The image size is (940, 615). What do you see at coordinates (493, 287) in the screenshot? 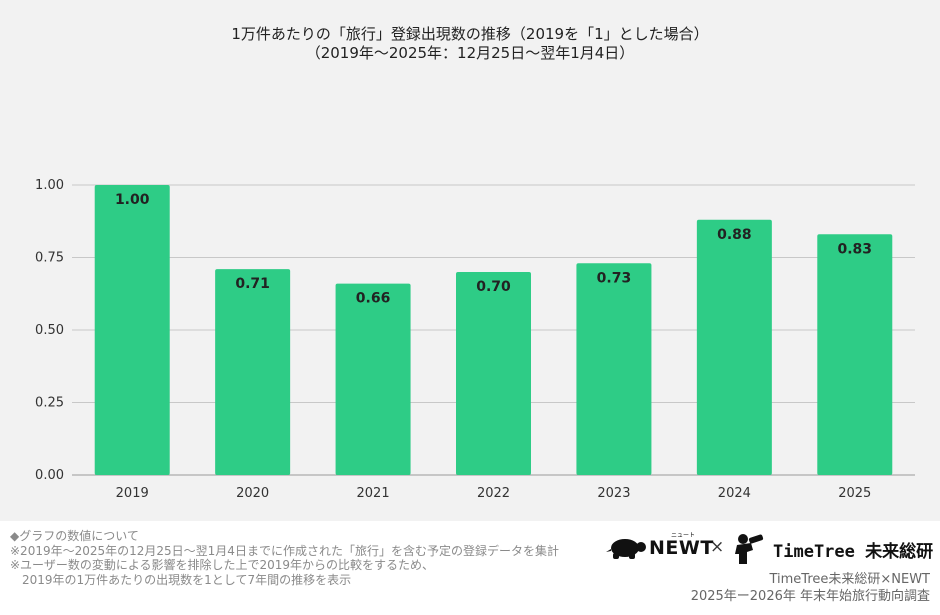
I see `data-label: 0.70` at bounding box center [493, 287].